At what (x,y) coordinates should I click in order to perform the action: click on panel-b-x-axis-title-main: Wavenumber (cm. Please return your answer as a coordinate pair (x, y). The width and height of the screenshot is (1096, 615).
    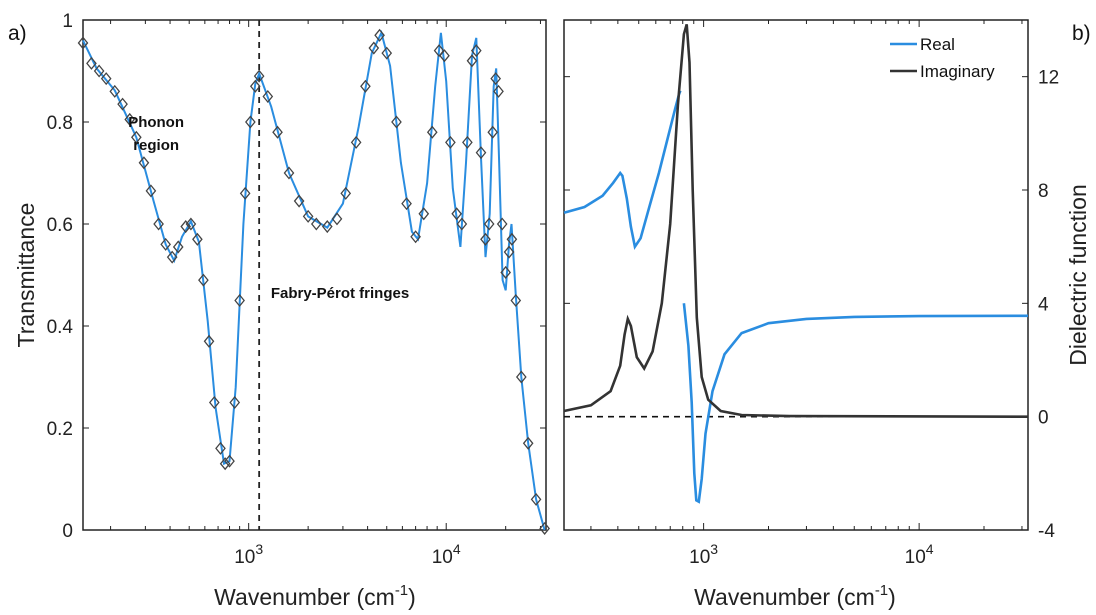
    Looking at the image, I should click on (784, 597).